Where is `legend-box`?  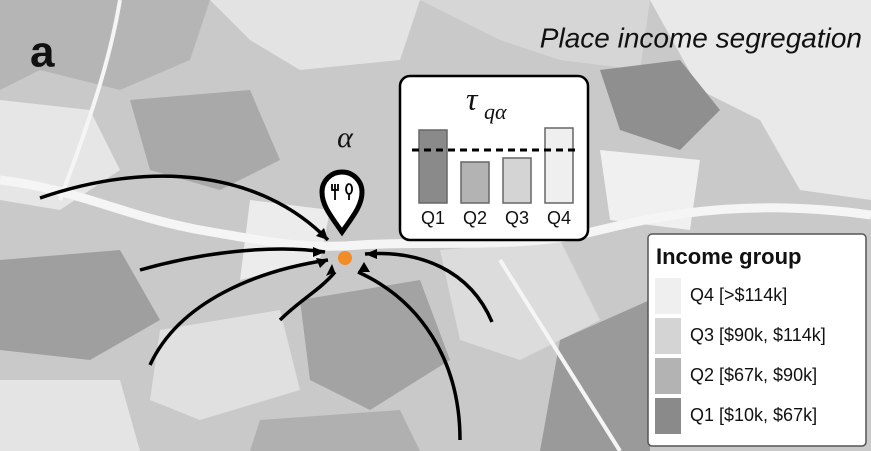 legend-box is located at coordinates (757, 340).